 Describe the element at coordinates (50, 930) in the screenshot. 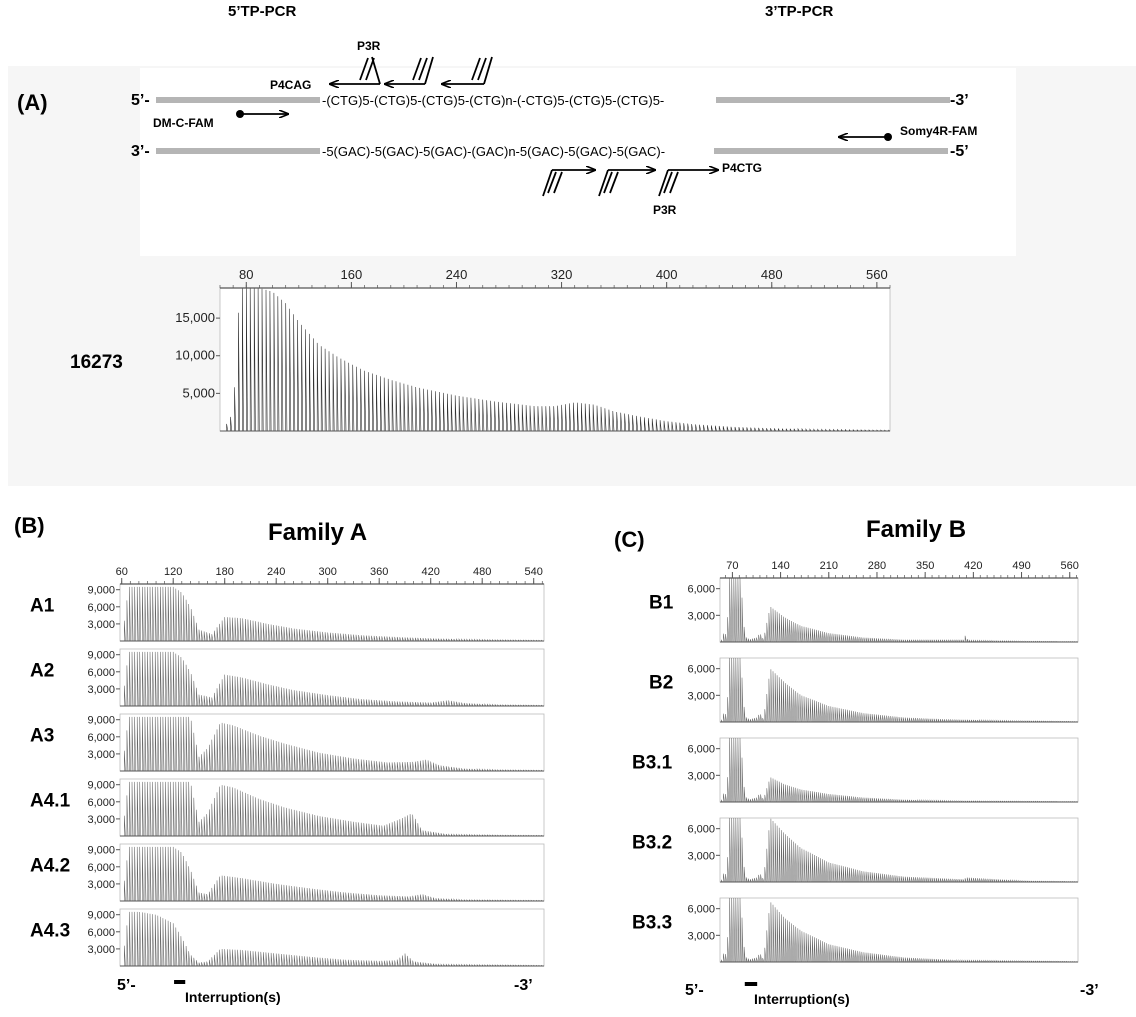

I see `sample-label: A4.3` at that location.